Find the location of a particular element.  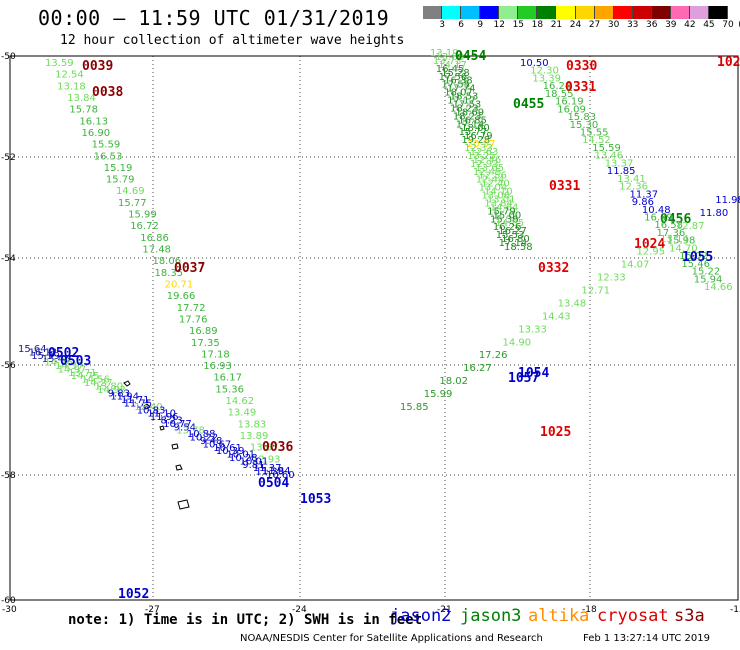

wave-height-label: 15.45 is located at coordinates (56, 359).